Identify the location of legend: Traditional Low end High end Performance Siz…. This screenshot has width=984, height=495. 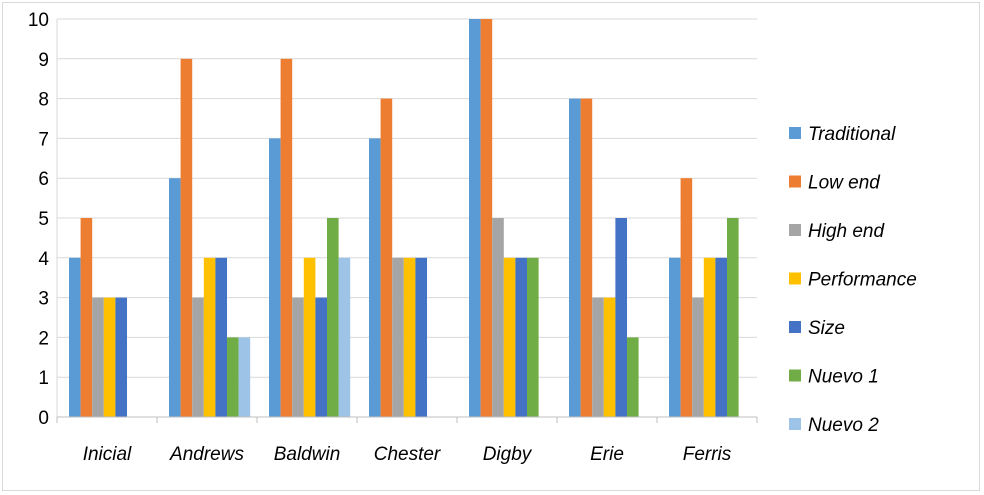
(853, 280).